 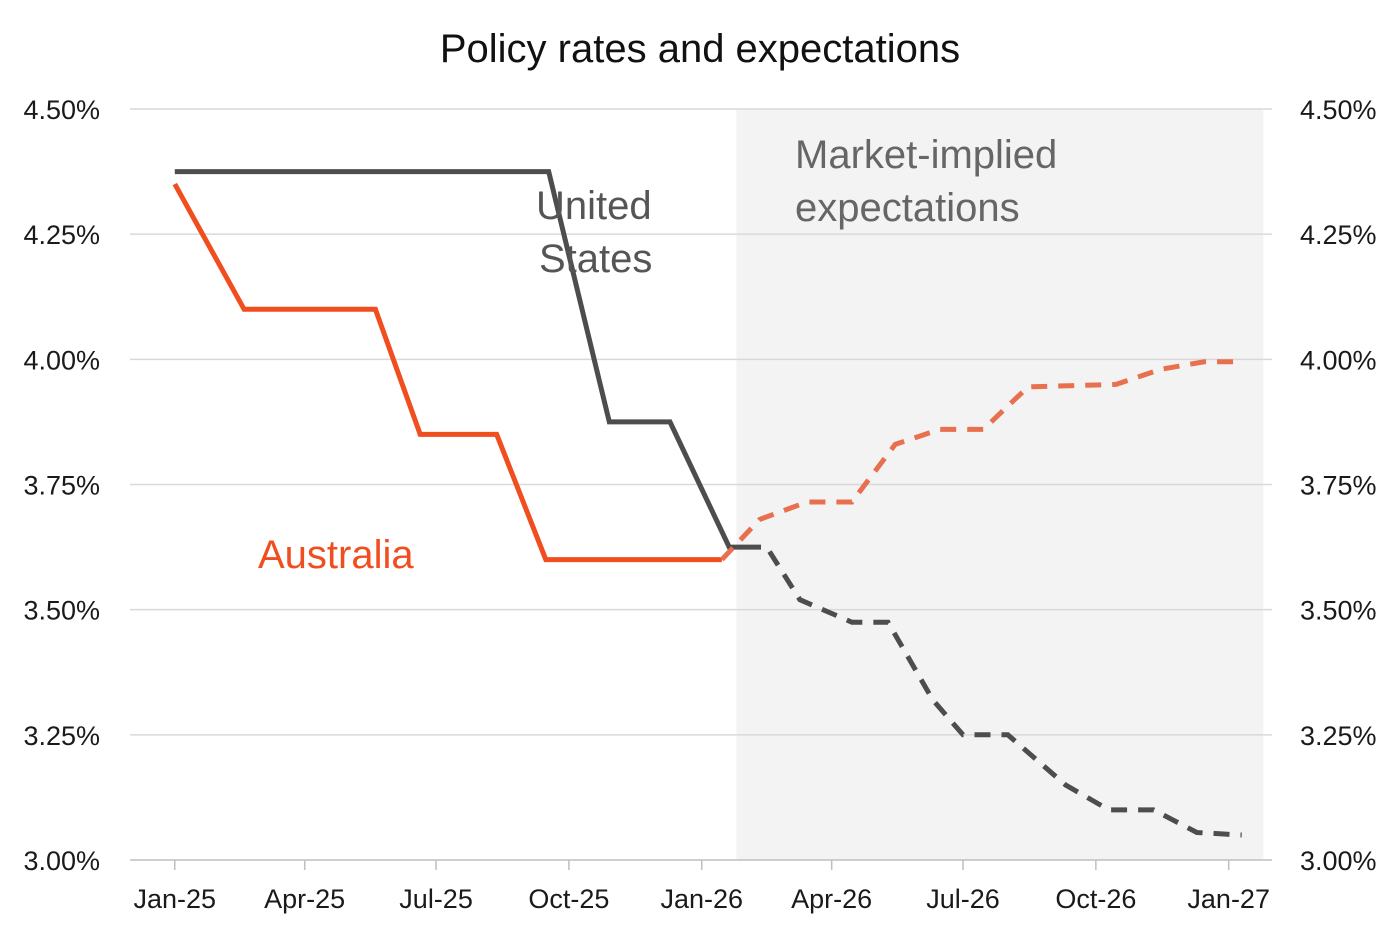 What do you see at coordinates (1095, 899) in the screenshot?
I see `x-tick-label: Oct-26` at bounding box center [1095, 899].